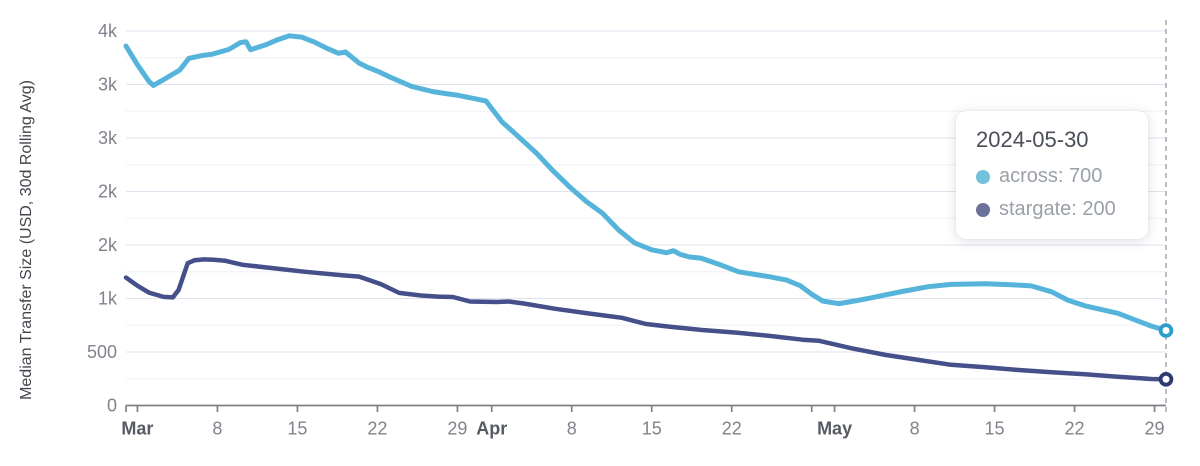 The height and width of the screenshot is (466, 1200). What do you see at coordinates (137, 429) in the screenshot?
I see `x-tick-label: Mar` at bounding box center [137, 429].